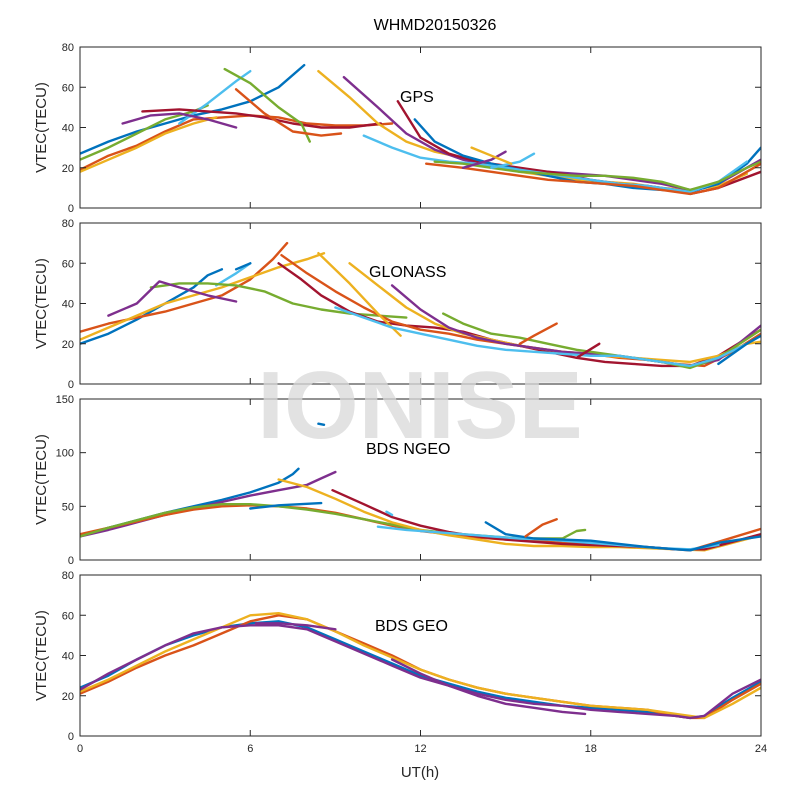 The width and height of the screenshot is (800, 800). What do you see at coordinates (408, 449) in the screenshot?
I see `panel-label: BDS NGEO` at bounding box center [408, 449].